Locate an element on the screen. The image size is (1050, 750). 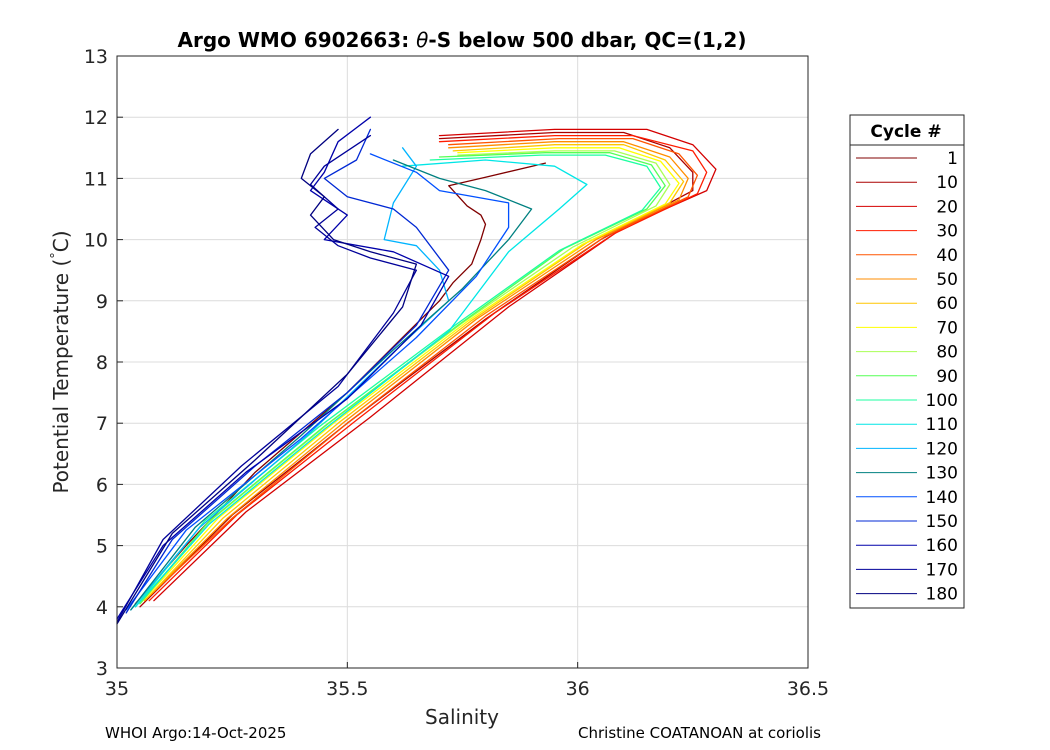
footer-source-date: WHOI Argo:14-Oct-2025 is located at coordinates (196, 733).